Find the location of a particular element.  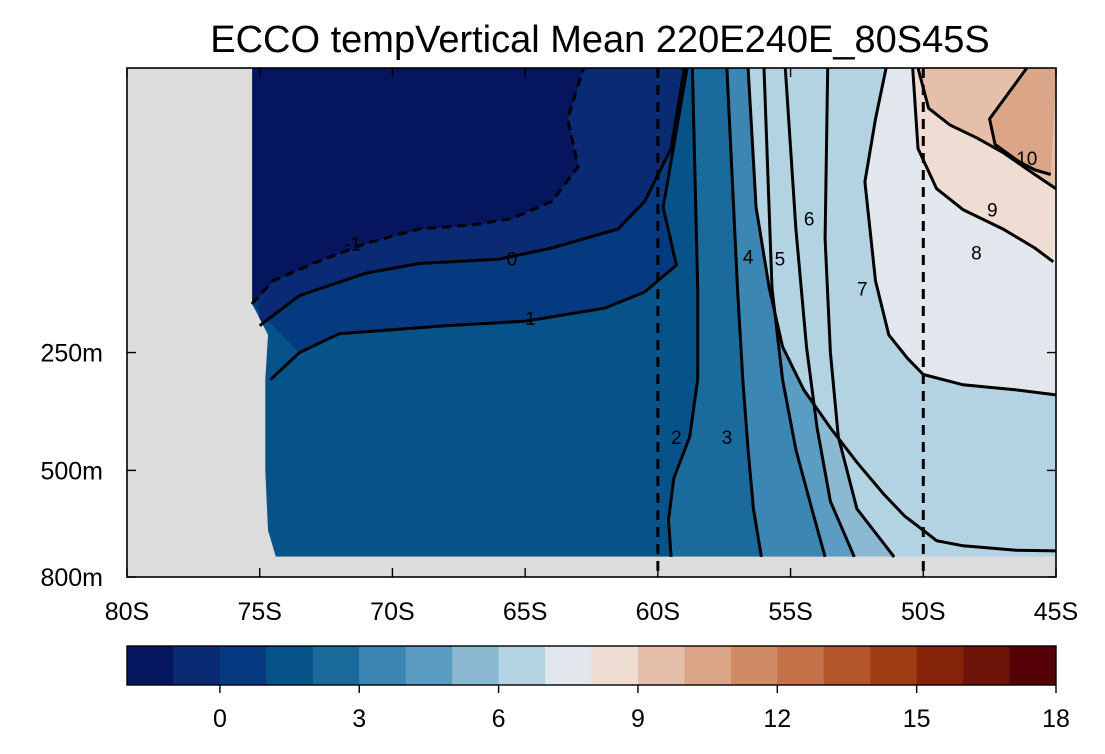

contour-label-6: 6 is located at coordinates (809, 220).